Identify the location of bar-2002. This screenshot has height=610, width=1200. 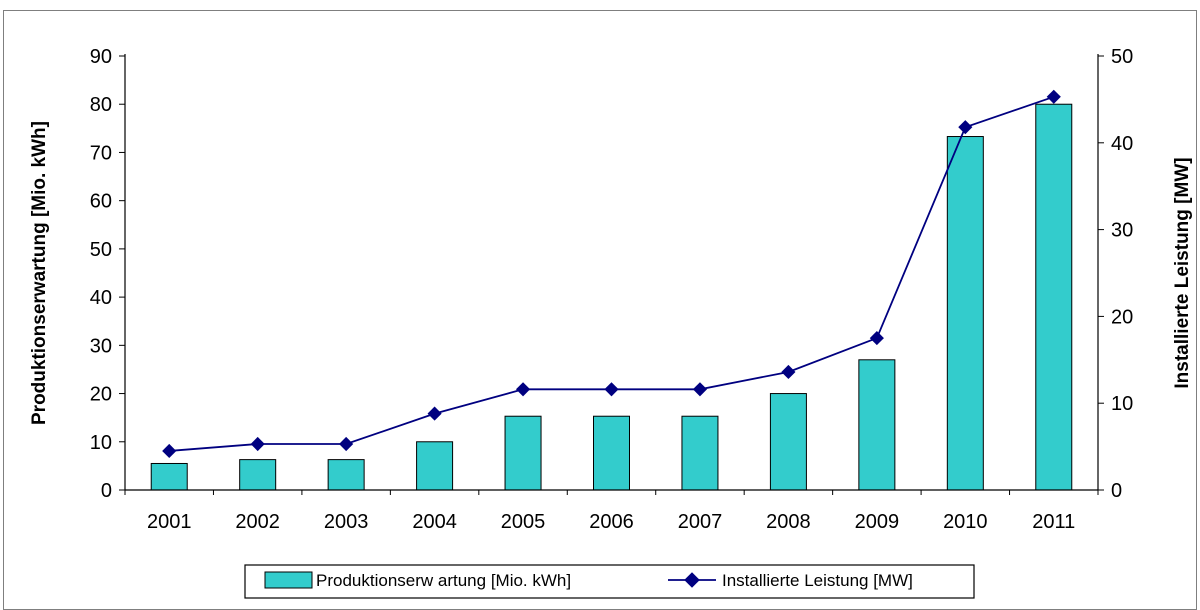
(258, 475).